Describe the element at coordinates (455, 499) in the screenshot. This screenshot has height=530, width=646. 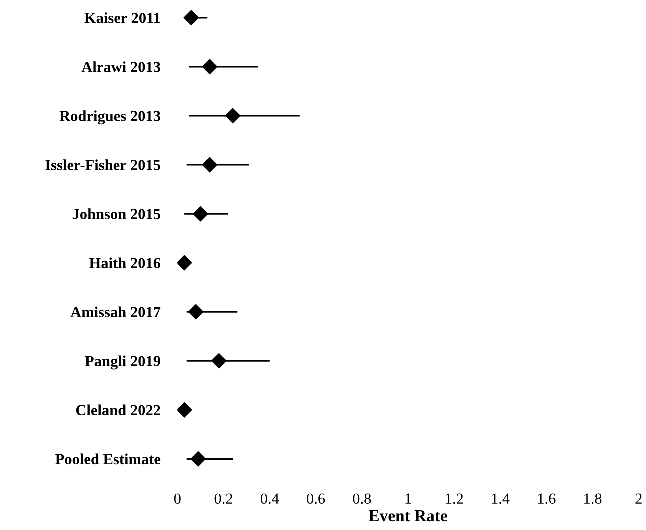
I see `x-tick-label: 1.2` at that location.